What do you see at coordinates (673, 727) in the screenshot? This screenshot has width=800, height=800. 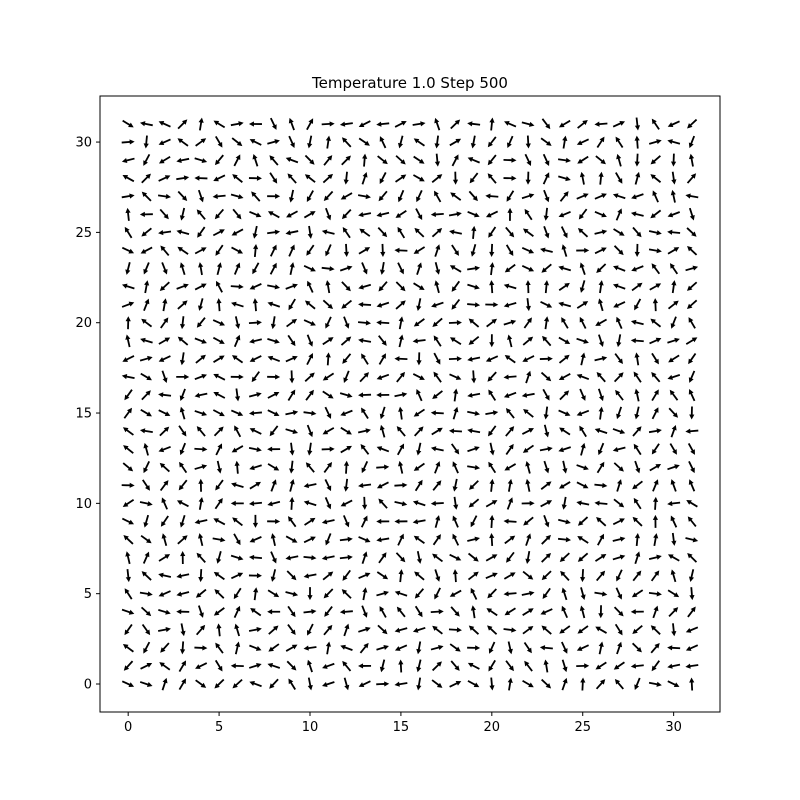 I see `x-tick-label: 30` at bounding box center [673, 727].